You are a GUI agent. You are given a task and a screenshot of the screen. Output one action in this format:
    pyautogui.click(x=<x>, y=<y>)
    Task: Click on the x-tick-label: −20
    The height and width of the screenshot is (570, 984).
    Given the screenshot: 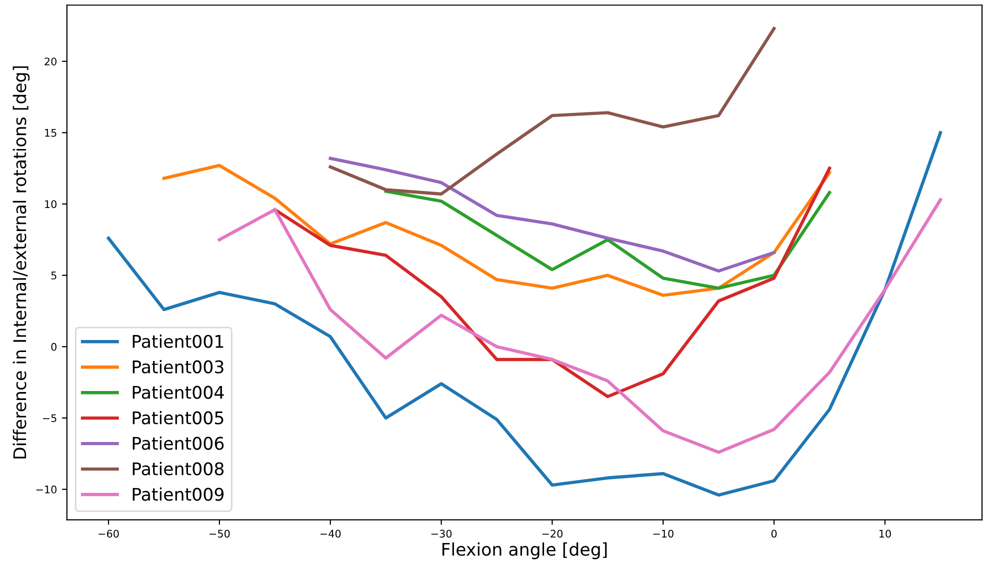 What is the action you would take?
    pyautogui.click(x=552, y=534)
    